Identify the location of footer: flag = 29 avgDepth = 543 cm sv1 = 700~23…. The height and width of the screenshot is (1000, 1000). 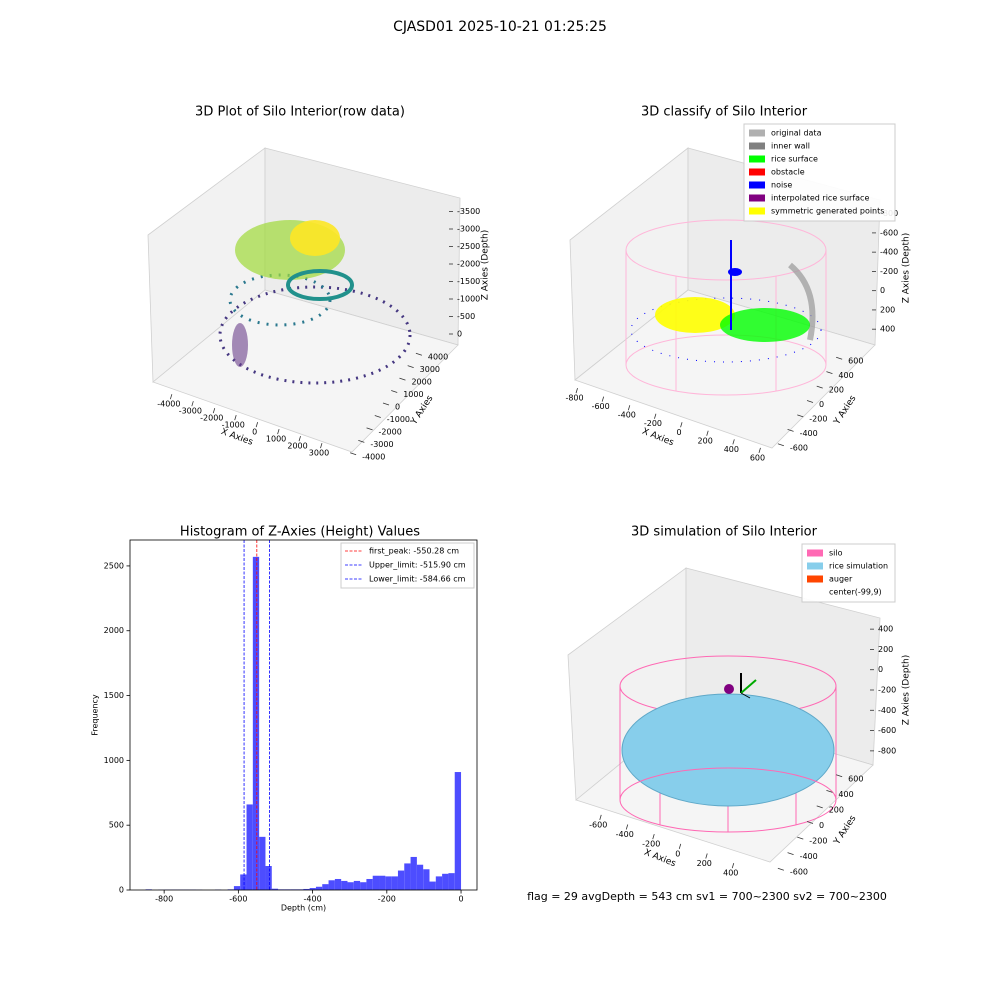
(707, 896).